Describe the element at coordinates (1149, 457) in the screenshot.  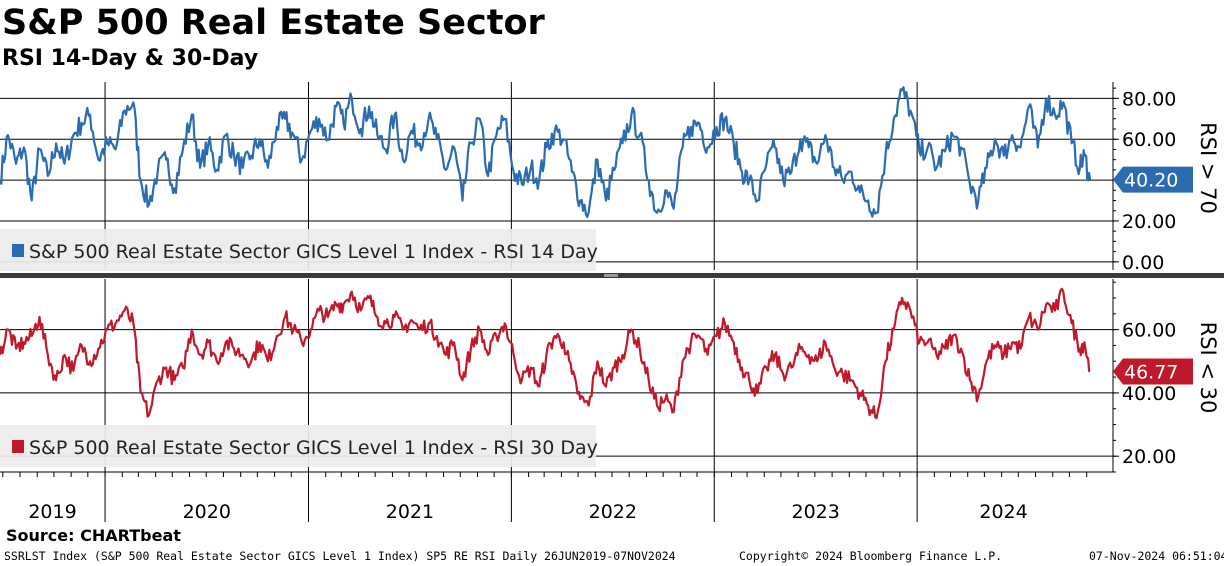
I see `rsi-30-tick-label: 20.00` at that location.